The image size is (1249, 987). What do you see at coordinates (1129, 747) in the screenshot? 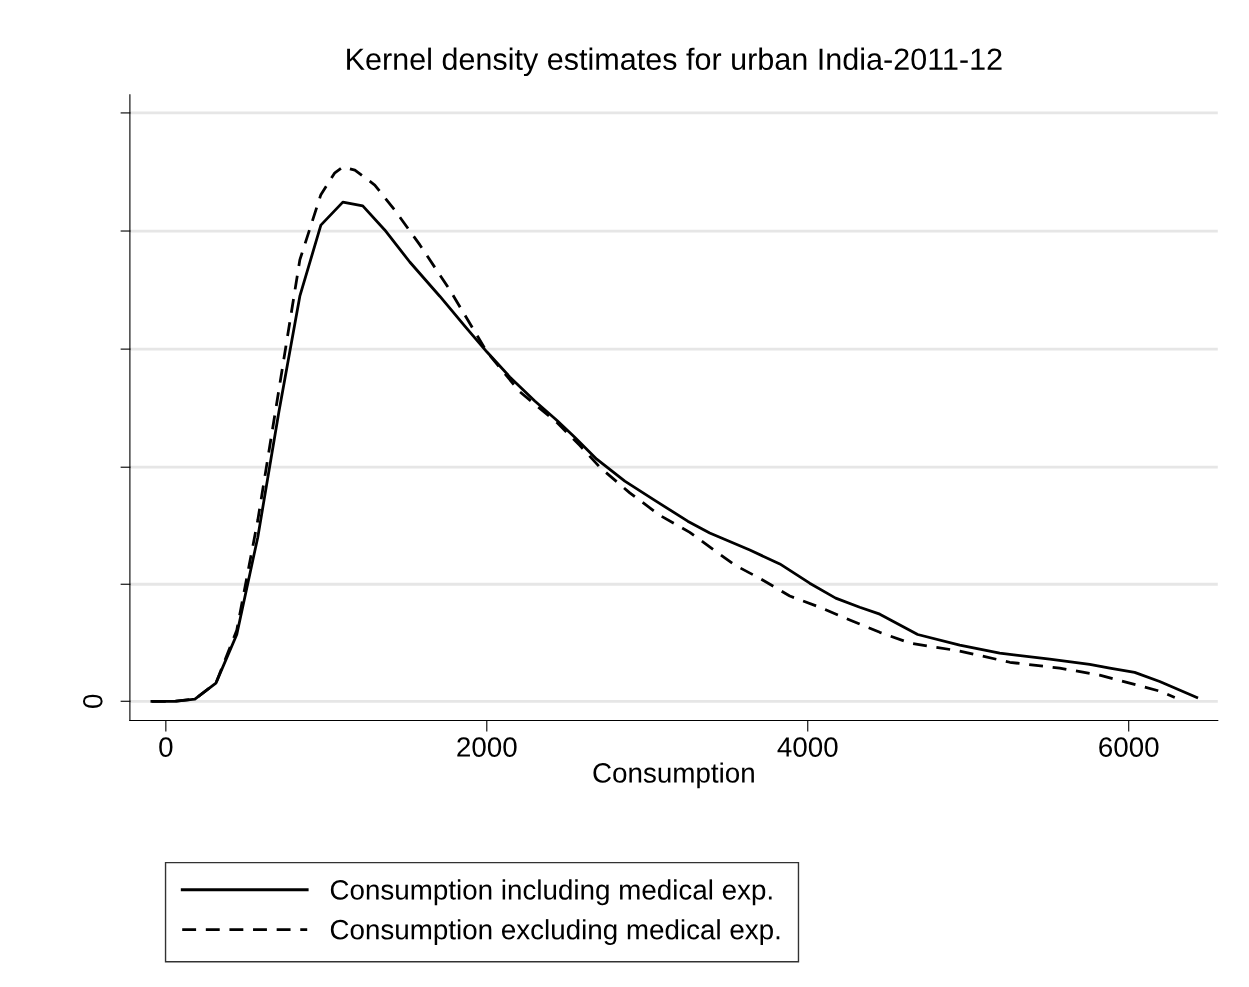
I see `x-tick-label: 6000` at bounding box center [1129, 747].